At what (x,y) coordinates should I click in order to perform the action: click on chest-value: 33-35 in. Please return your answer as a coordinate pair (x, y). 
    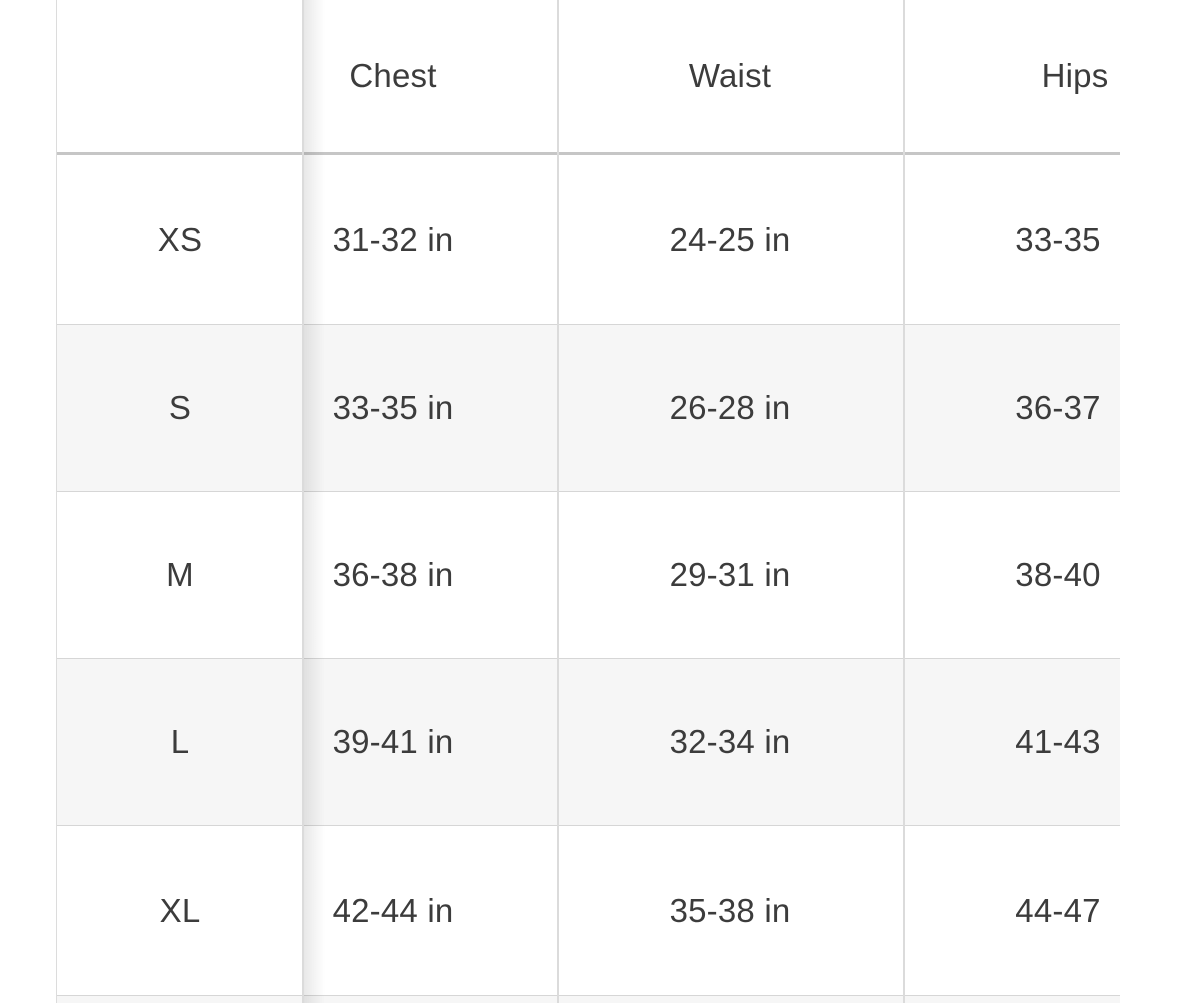
    Looking at the image, I should click on (393, 407).